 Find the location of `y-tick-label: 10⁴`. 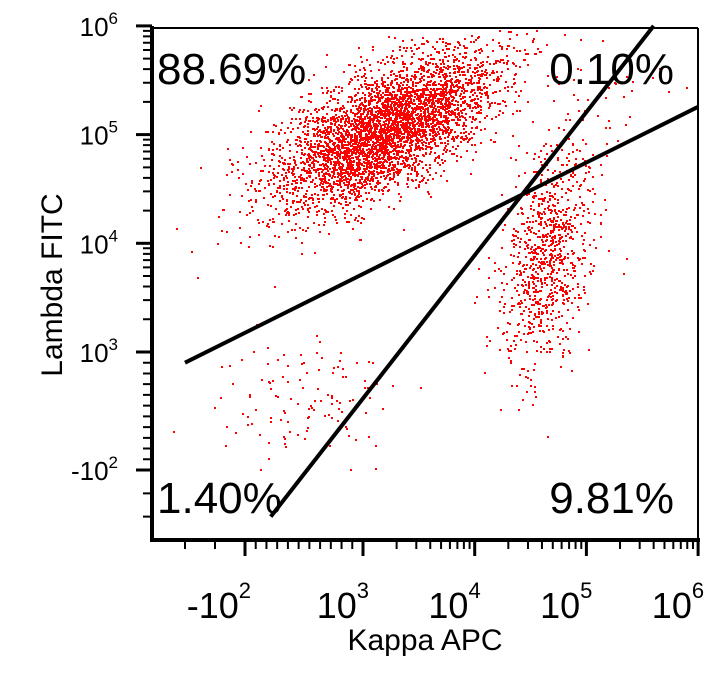

y-tick-label: 10⁴ is located at coordinates (99, 242).